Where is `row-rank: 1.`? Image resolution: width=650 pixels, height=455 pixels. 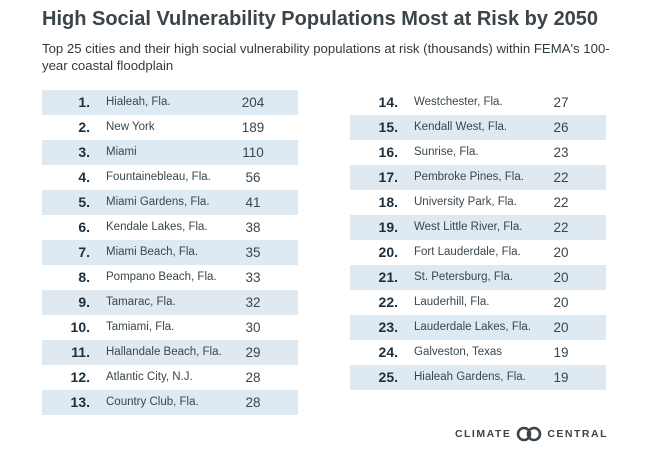
row-rank: 1. is located at coordinates (84, 102).